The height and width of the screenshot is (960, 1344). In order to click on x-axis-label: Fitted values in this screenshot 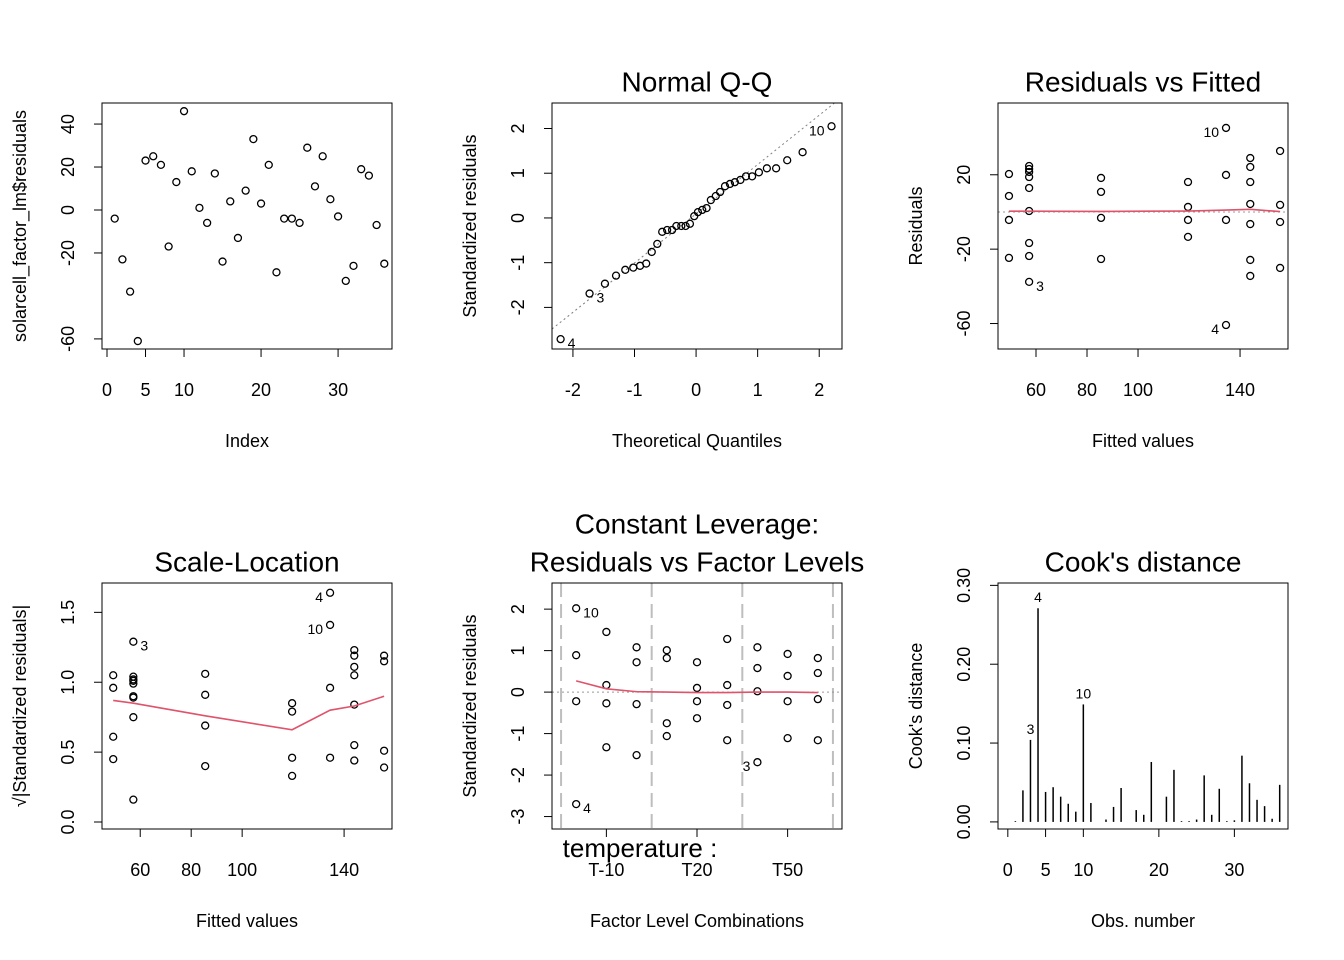, I will do `click(247, 921)`.